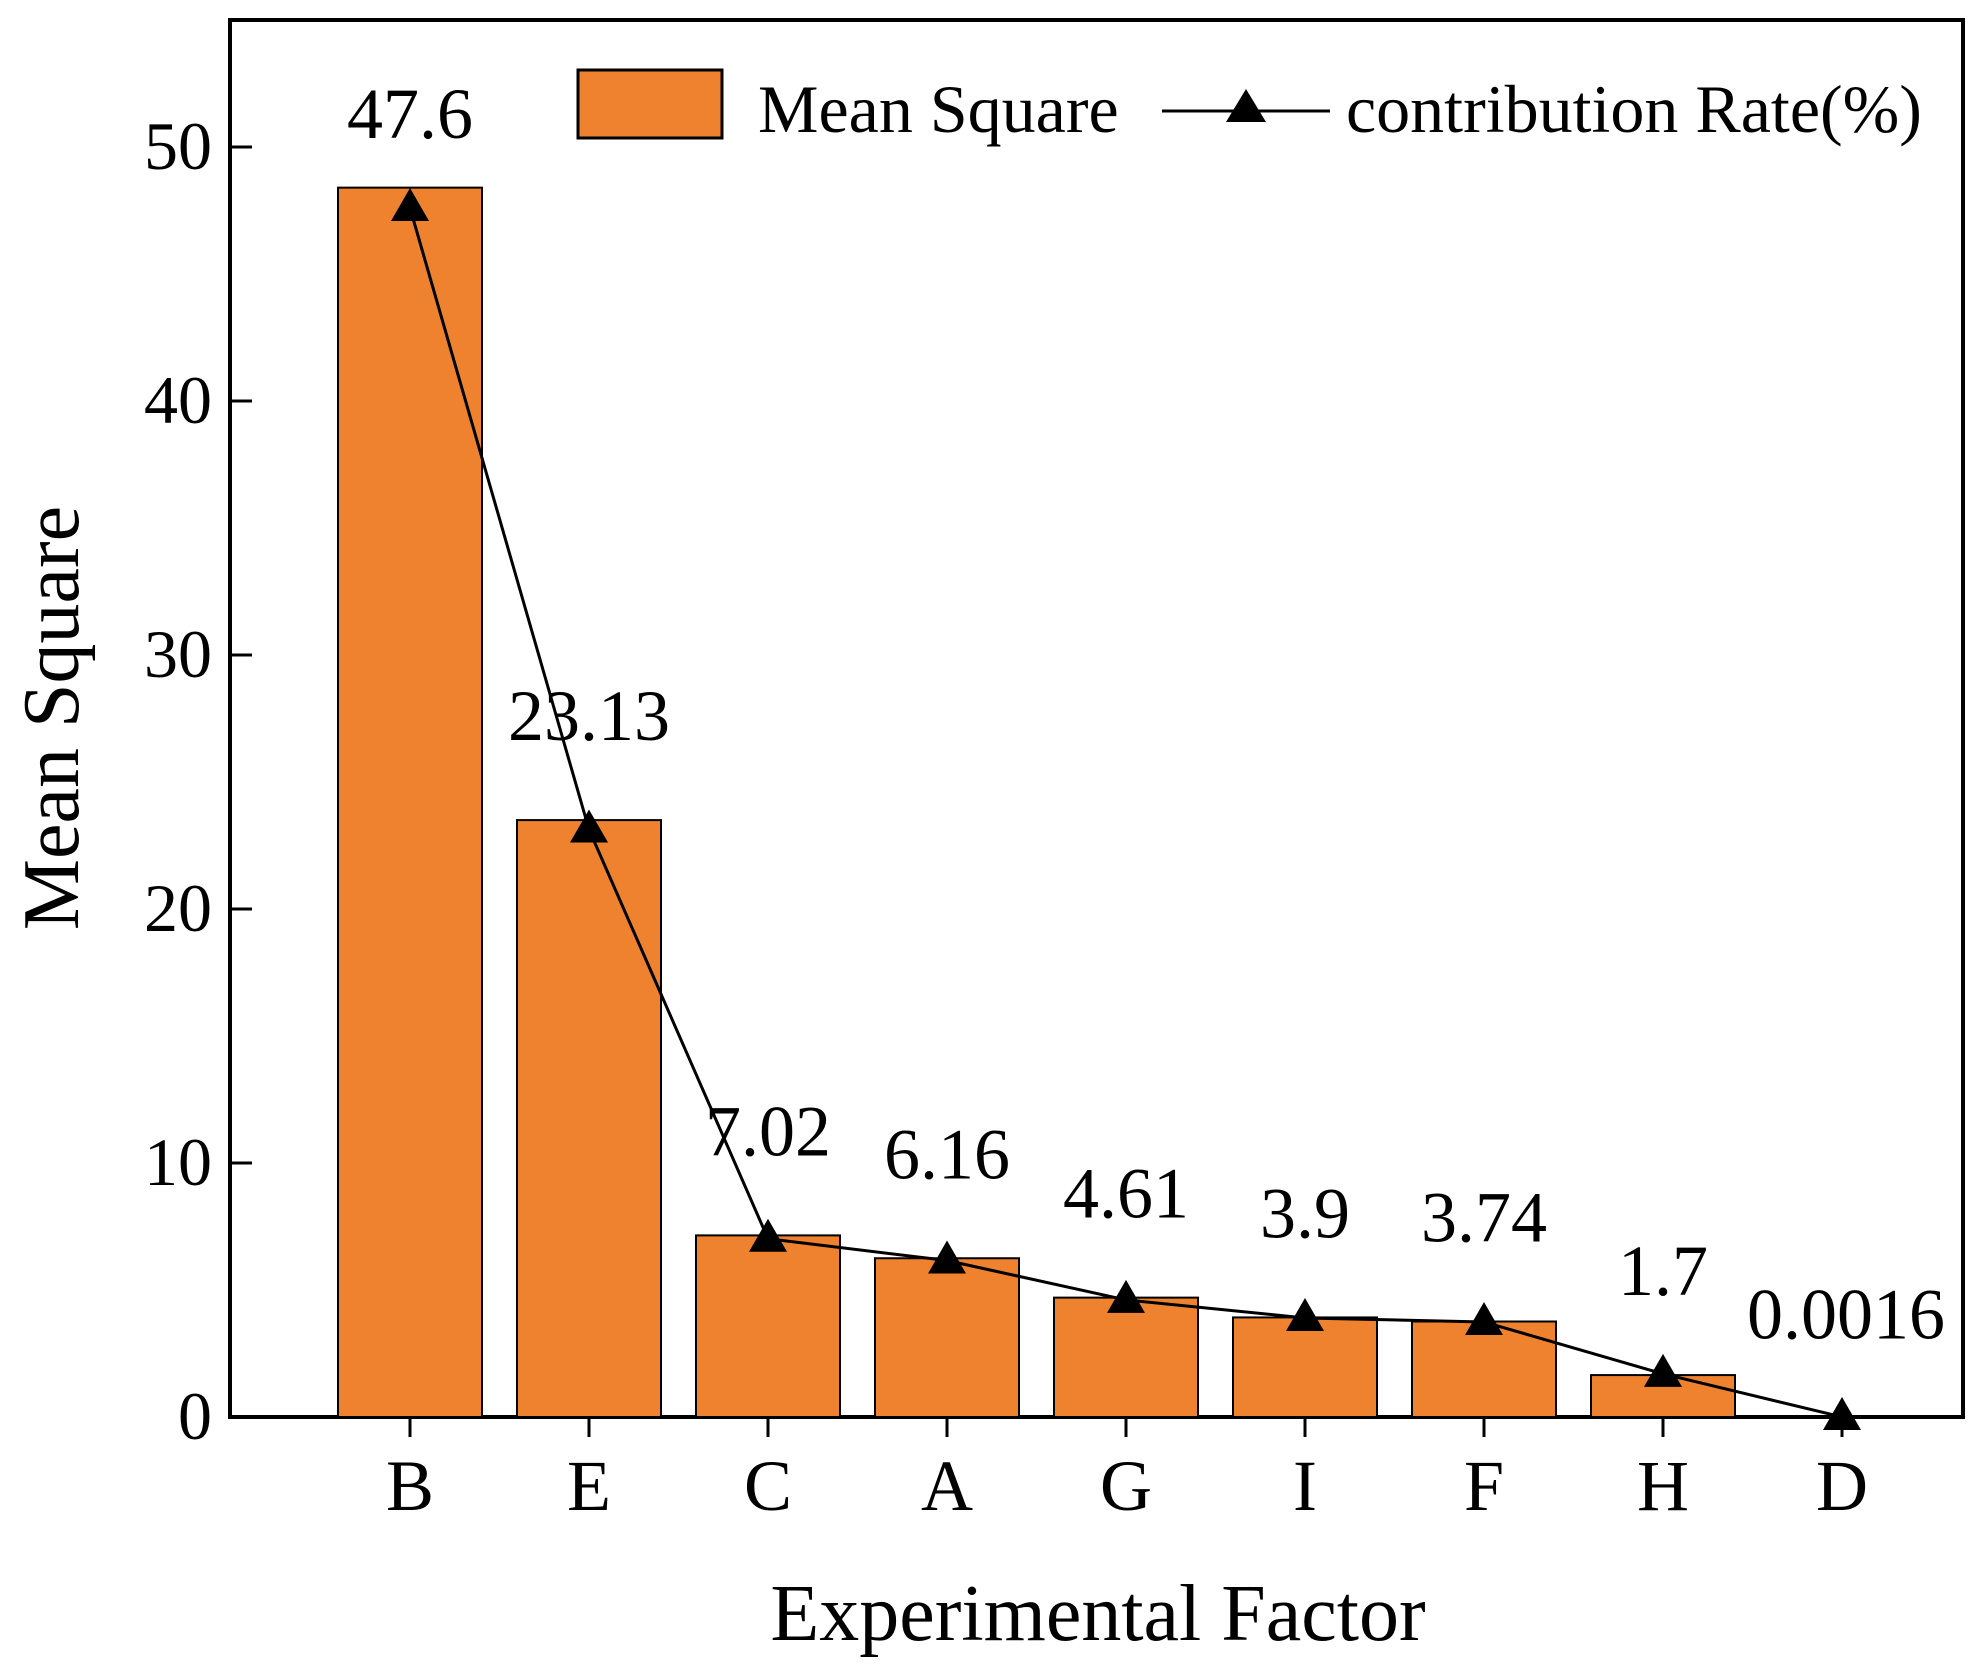  I want to click on x-tick-label: I, so click(1305, 1486).